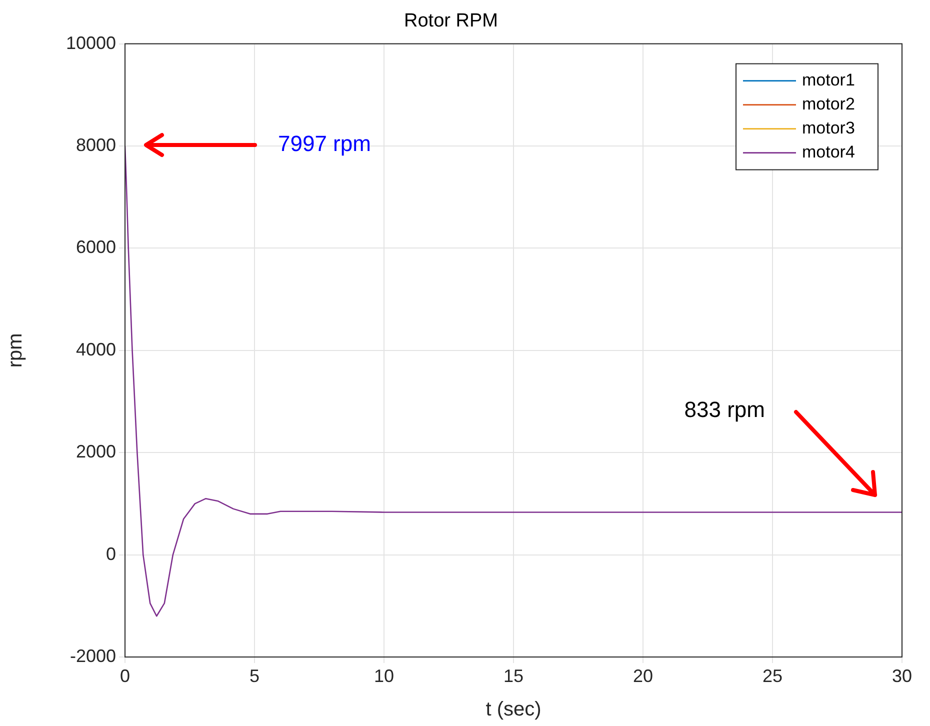 This screenshot has height=726, width=930. Describe the element at coordinates (513, 676) in the screenshot. I see `x-tick-label: 15` at that location.